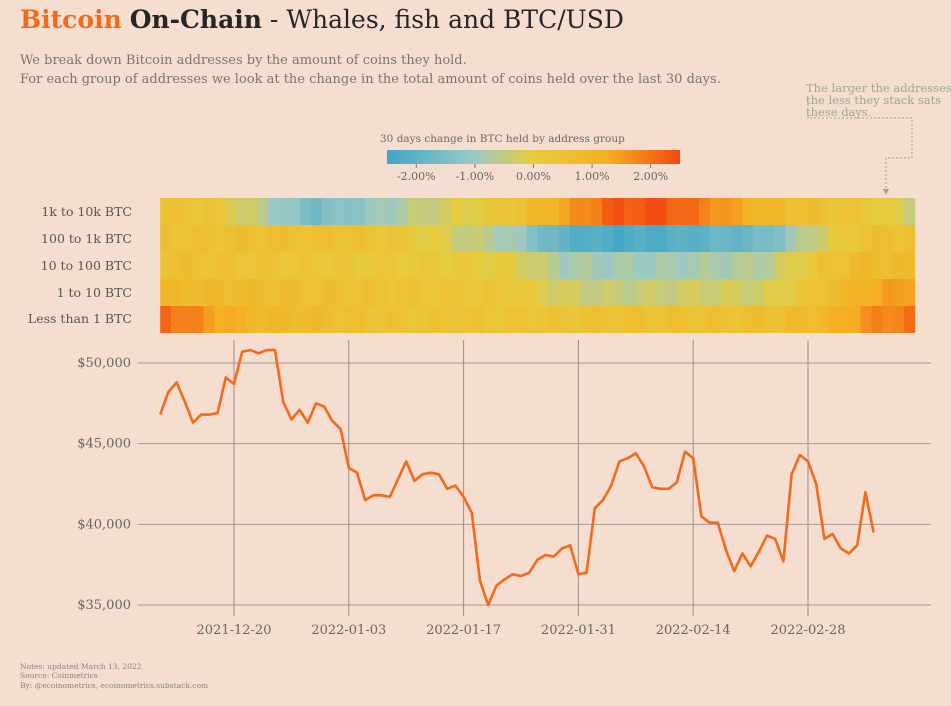  I want to click on colorbar-tick-label: 2.00%, so click(650, 176).